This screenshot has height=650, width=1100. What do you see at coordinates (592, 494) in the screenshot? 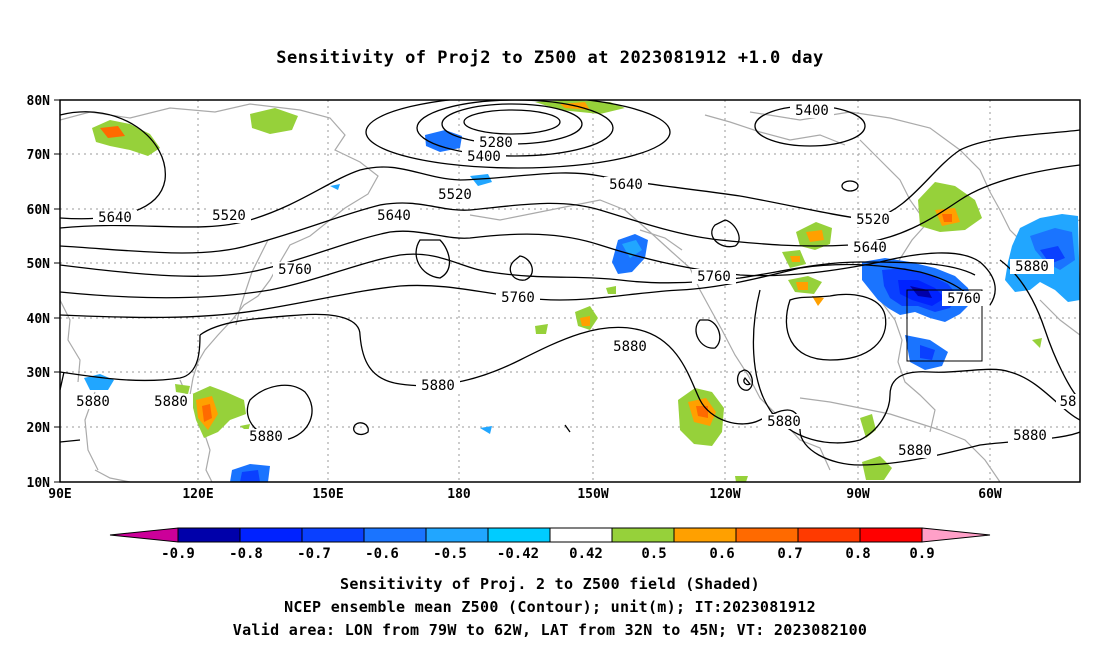
I see `lon-label: 150W` at bounding box center [592, 494].